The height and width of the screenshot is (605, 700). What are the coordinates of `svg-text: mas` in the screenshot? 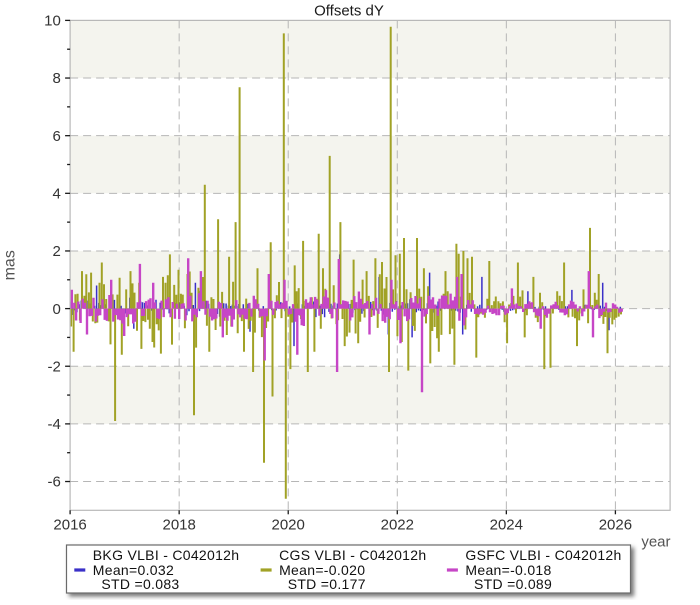 It's located at (10, 265).